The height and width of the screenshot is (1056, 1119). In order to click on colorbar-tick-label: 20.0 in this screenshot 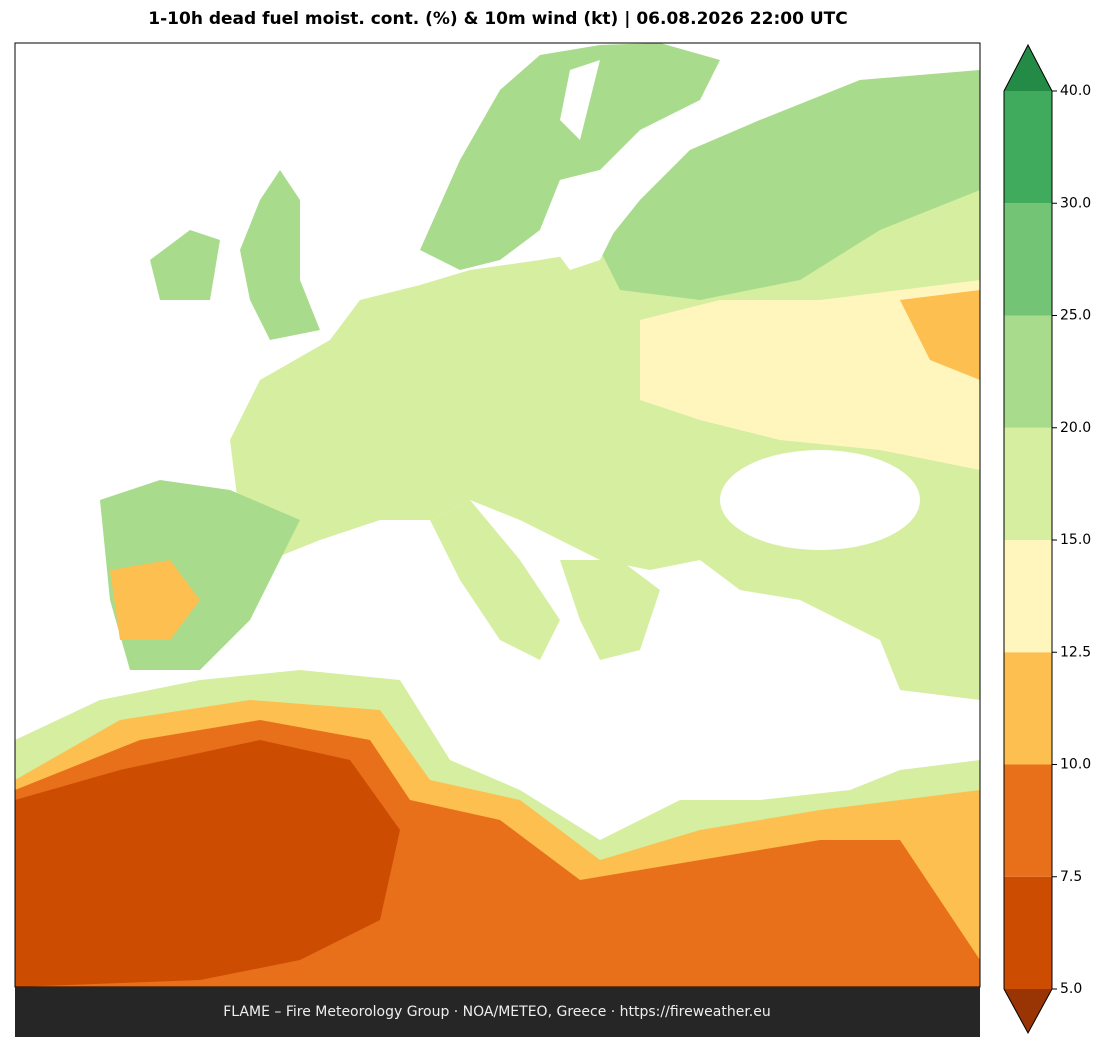, I will do `click(1075, 428)`.